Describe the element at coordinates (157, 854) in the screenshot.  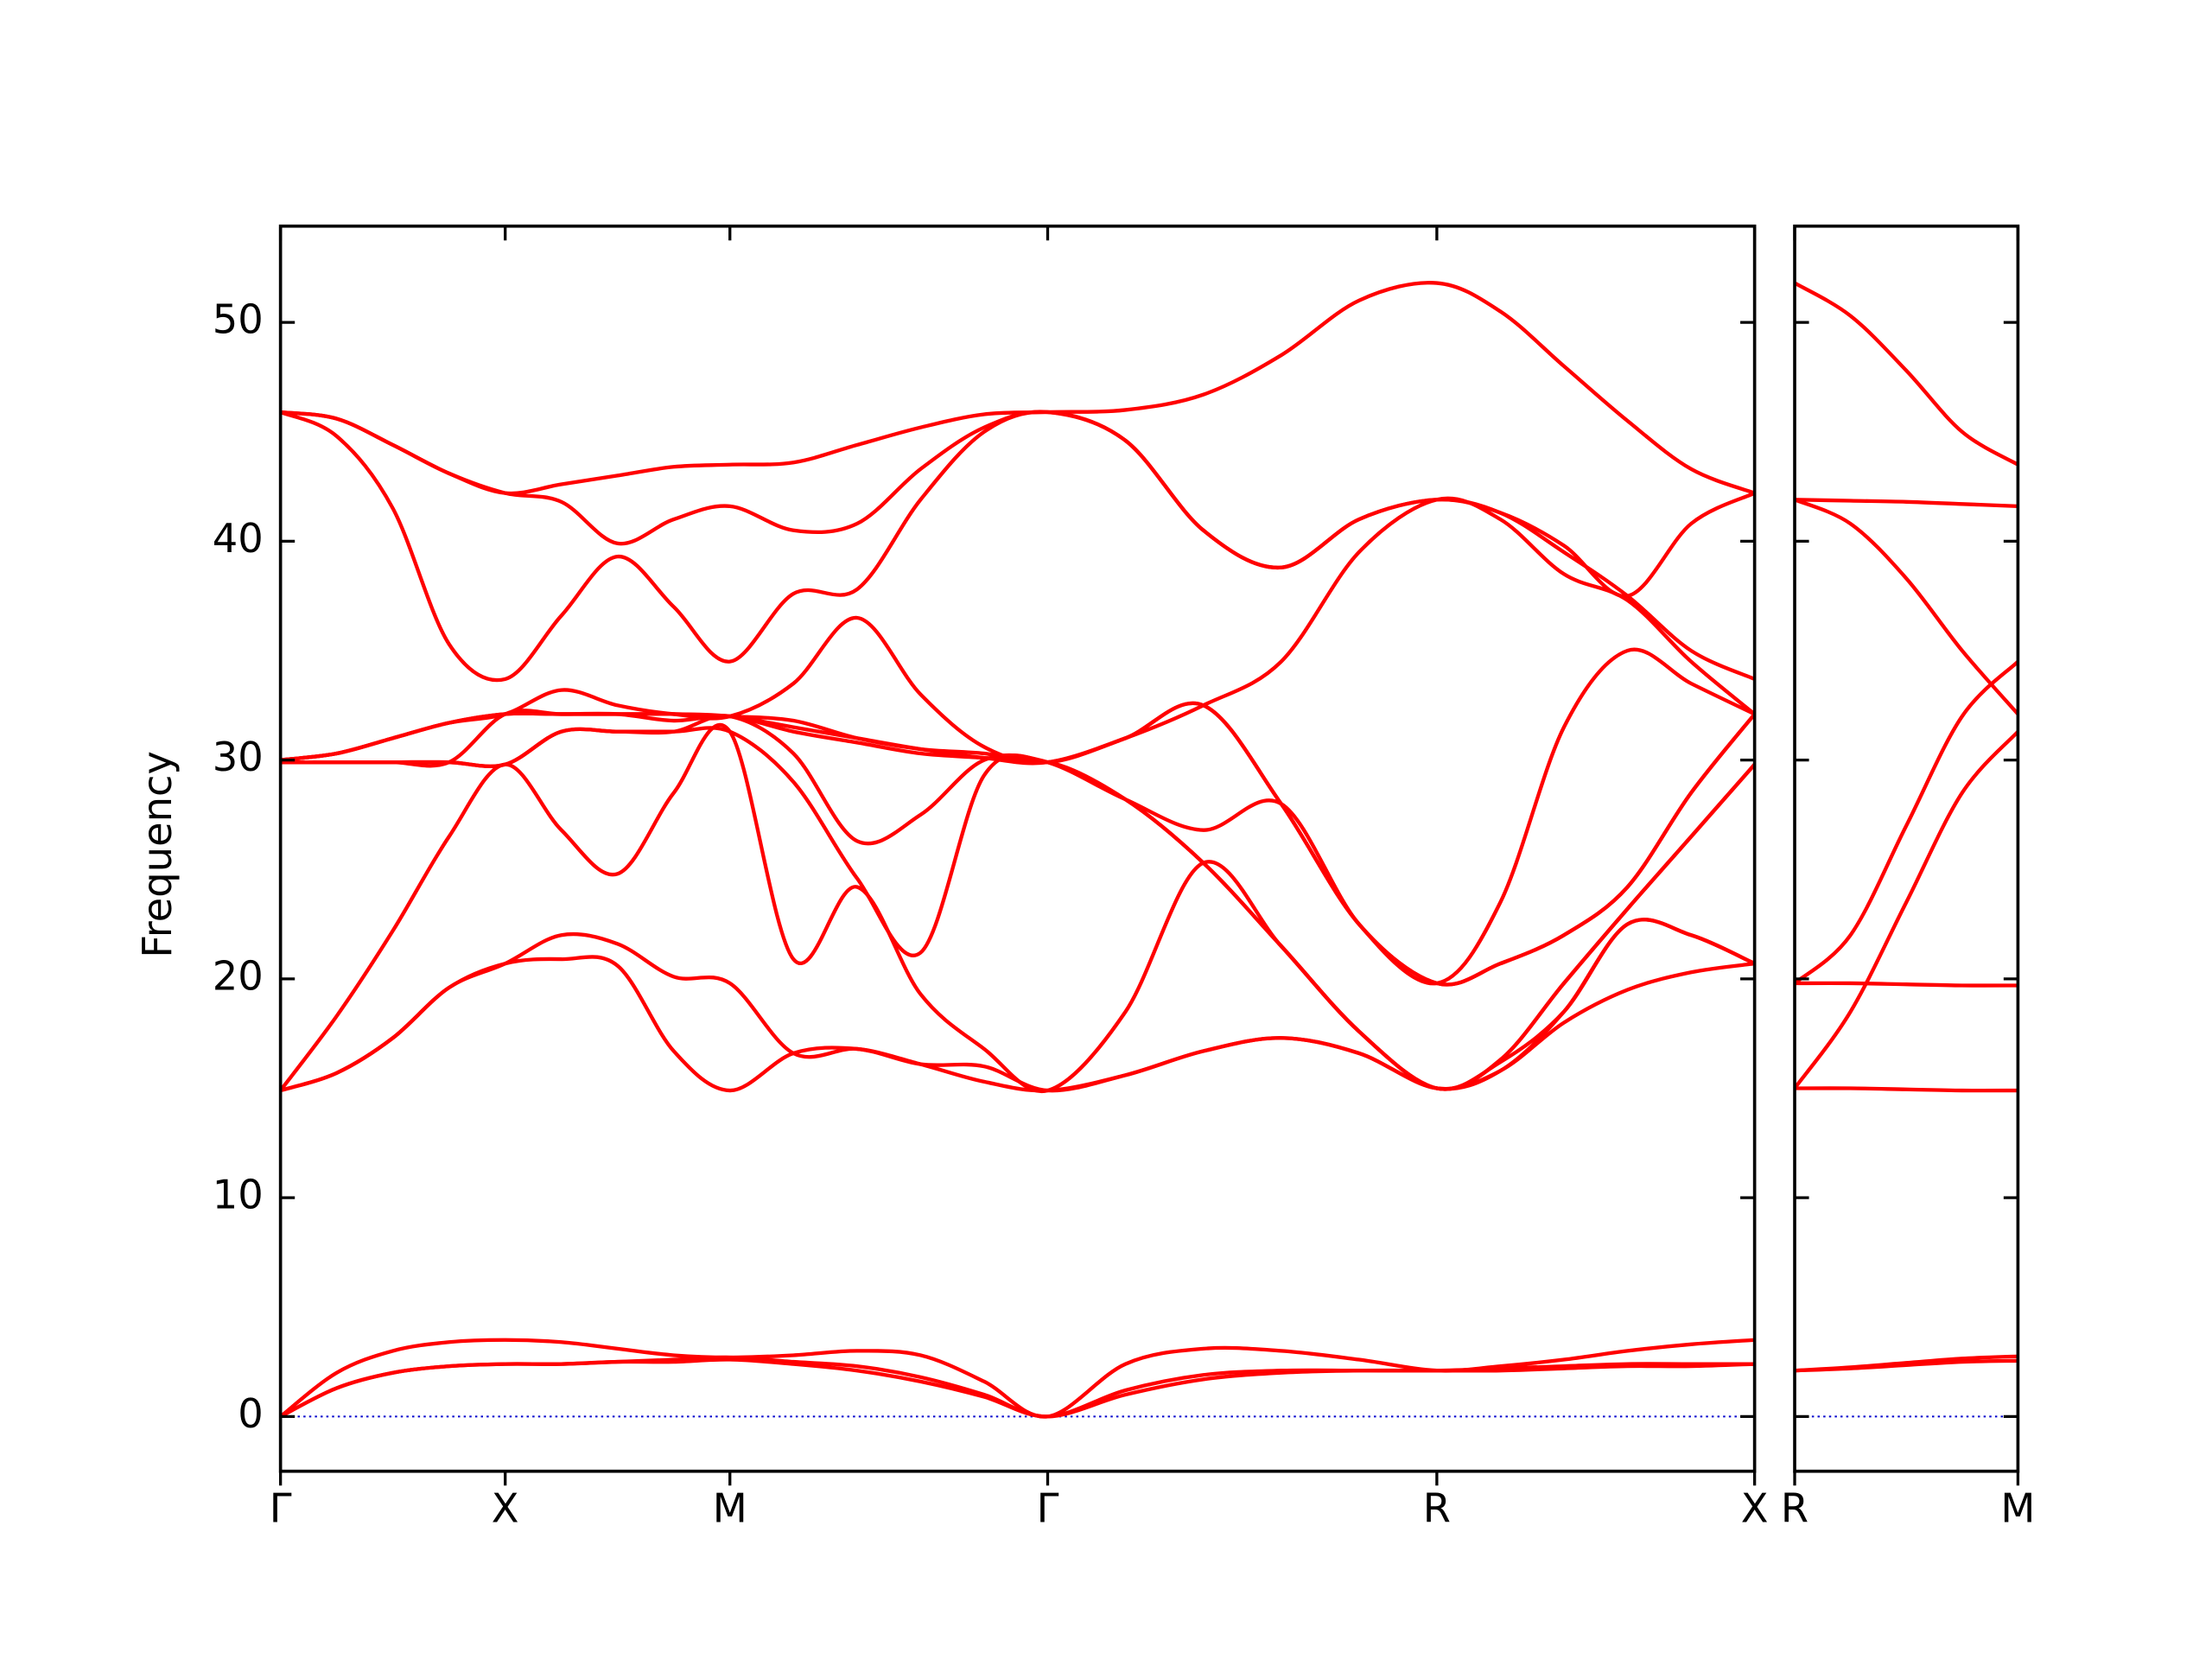
I see `y-axis-label: Frequency` at that location.